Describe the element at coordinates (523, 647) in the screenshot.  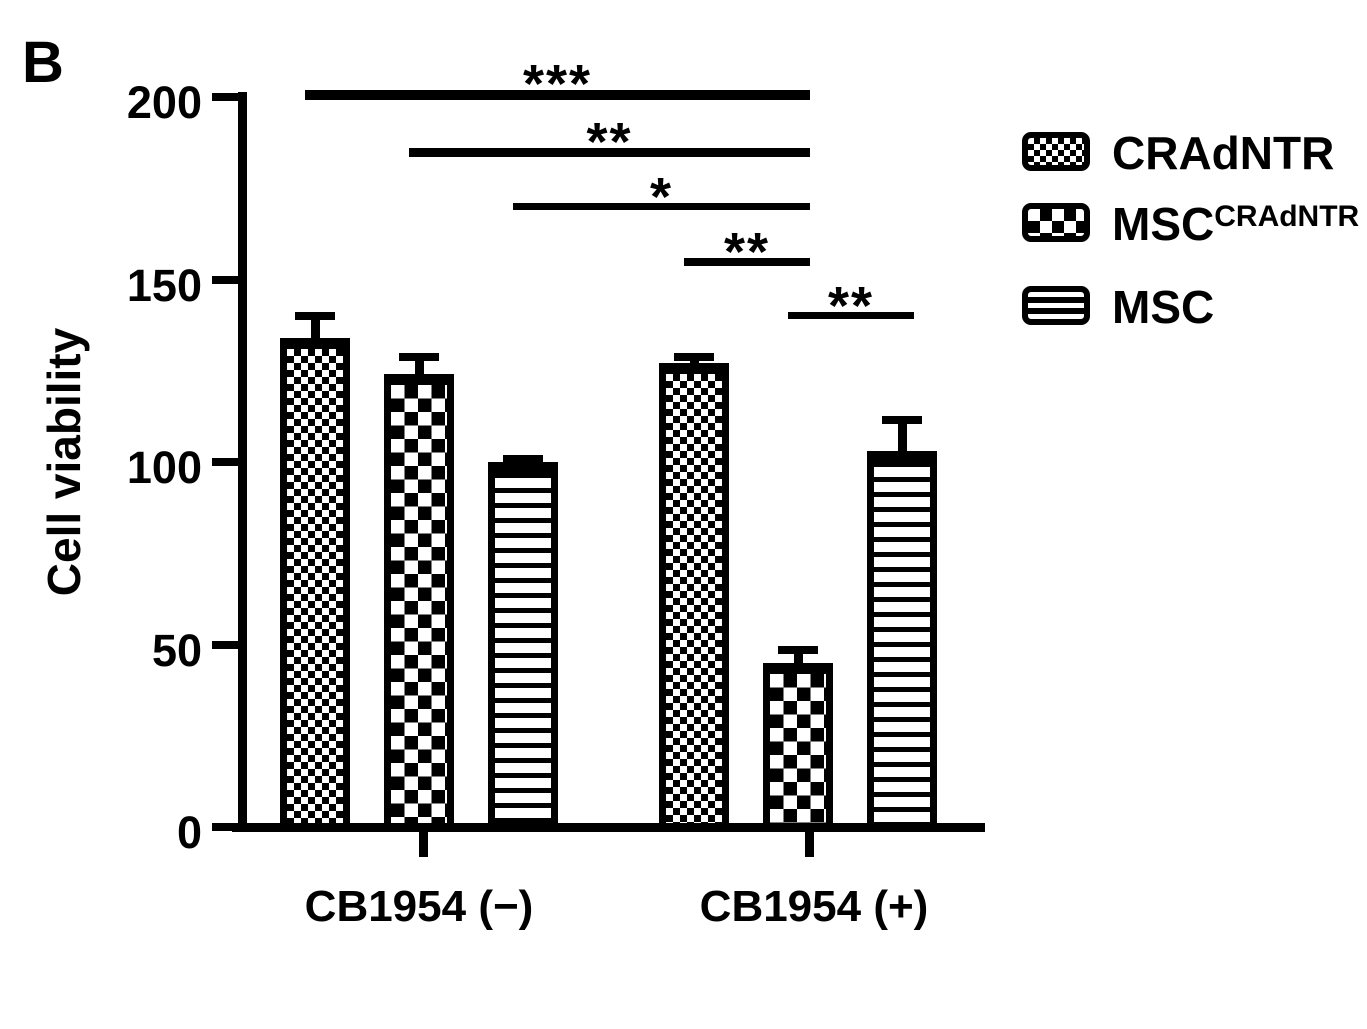
I see `bar-msc-group1` at that location.